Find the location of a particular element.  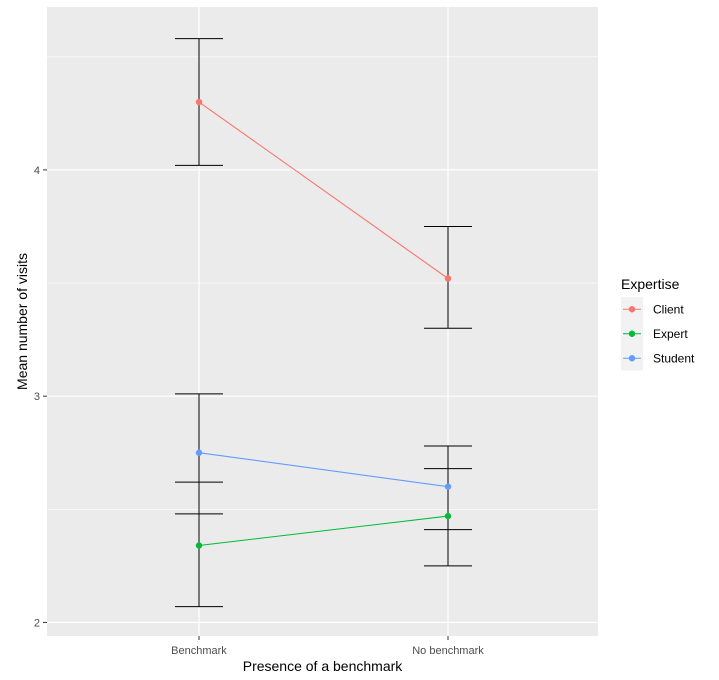

legend-label-expert: Expert is located at coordinates (670, 334).